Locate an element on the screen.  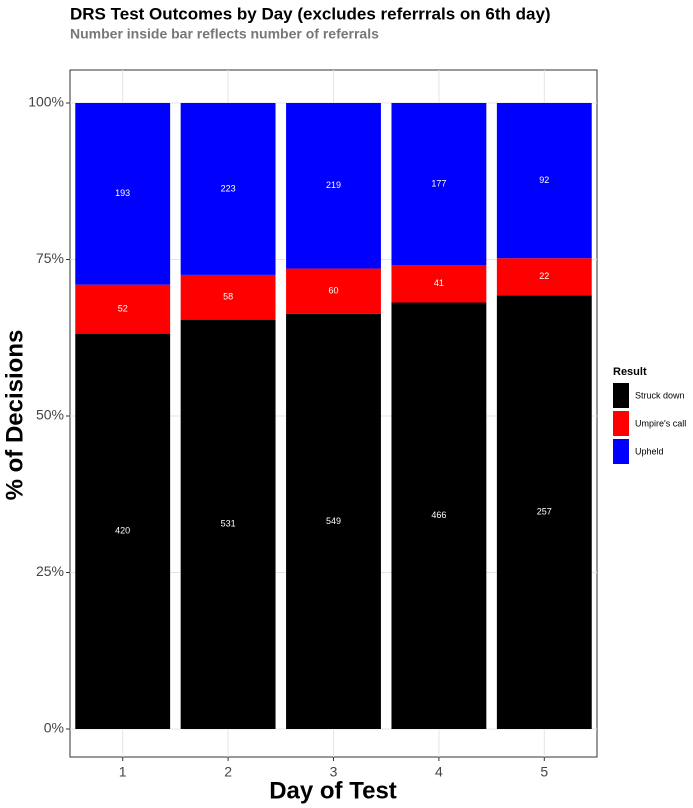
bar-value-label: 420 is located at coordinates (122, 531).